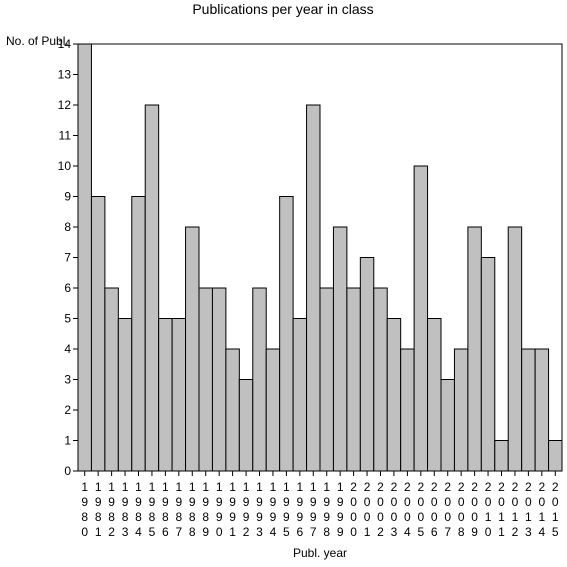 The image size is (567, 567). Describe the element at coordinates (367, 364) in the screenshot. I see `bar-2001` at that location.